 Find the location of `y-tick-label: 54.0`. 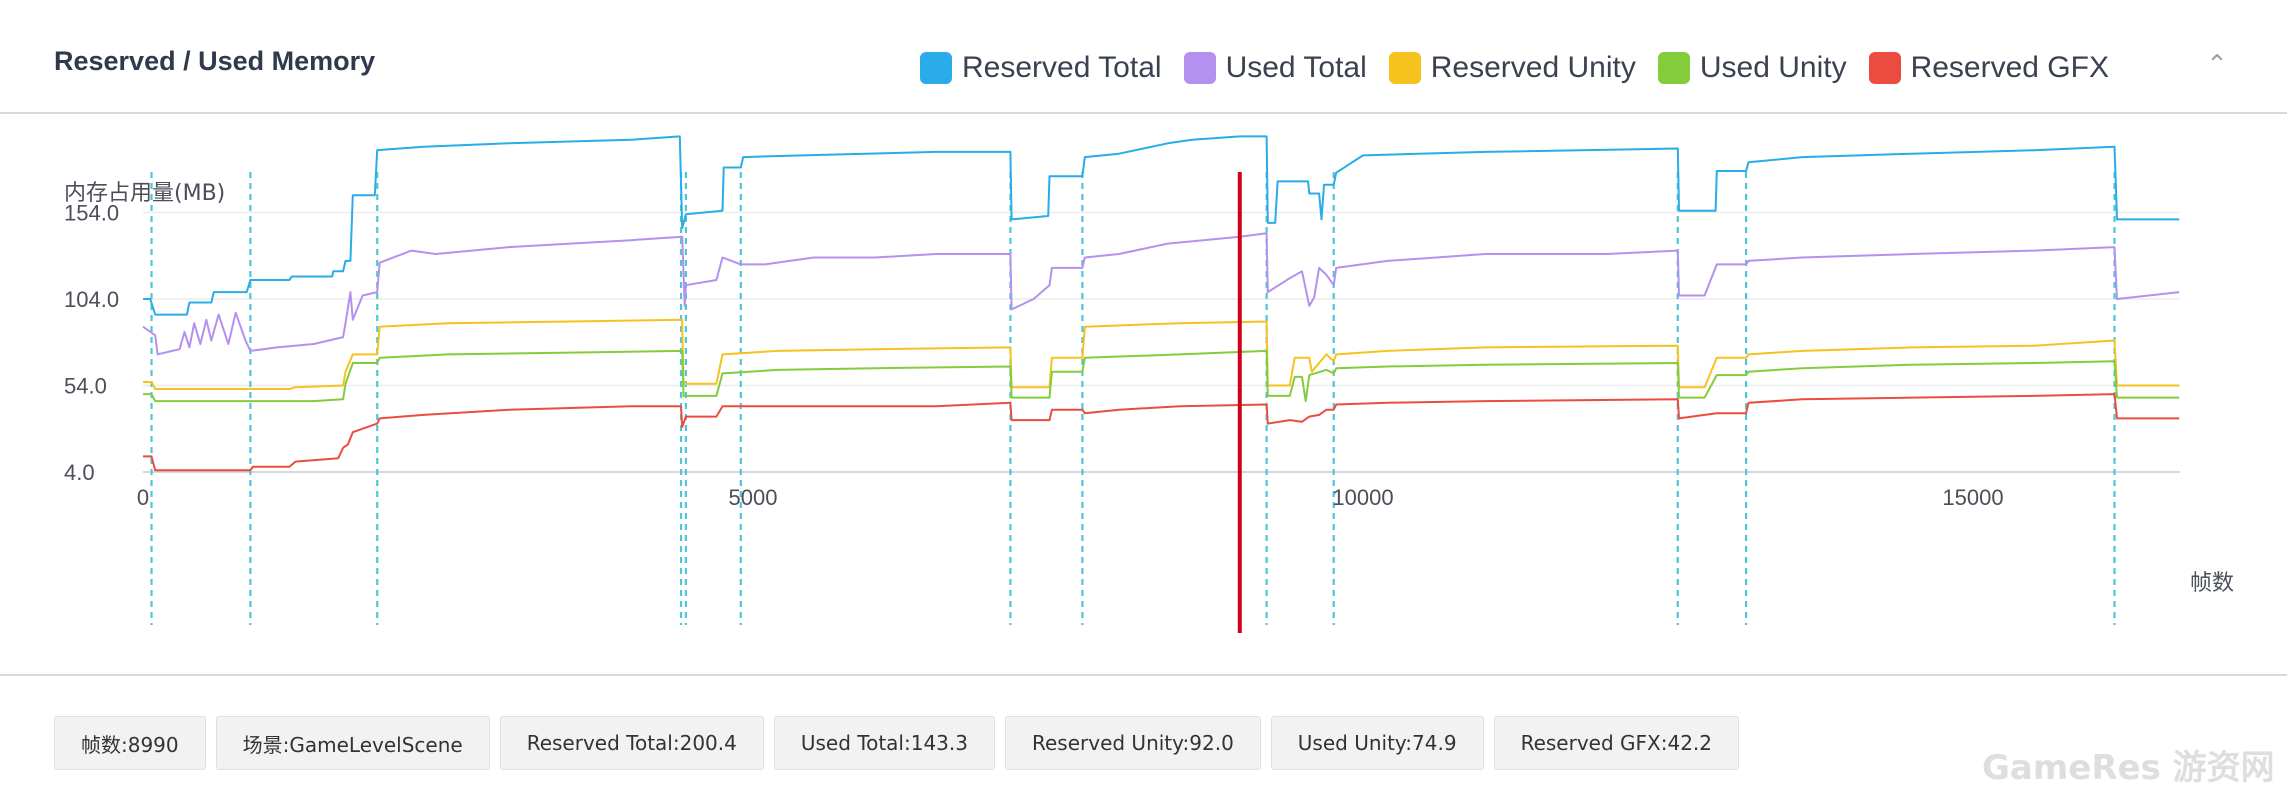

y-tick-label: 54.0 is located at coordinates (85, 386).